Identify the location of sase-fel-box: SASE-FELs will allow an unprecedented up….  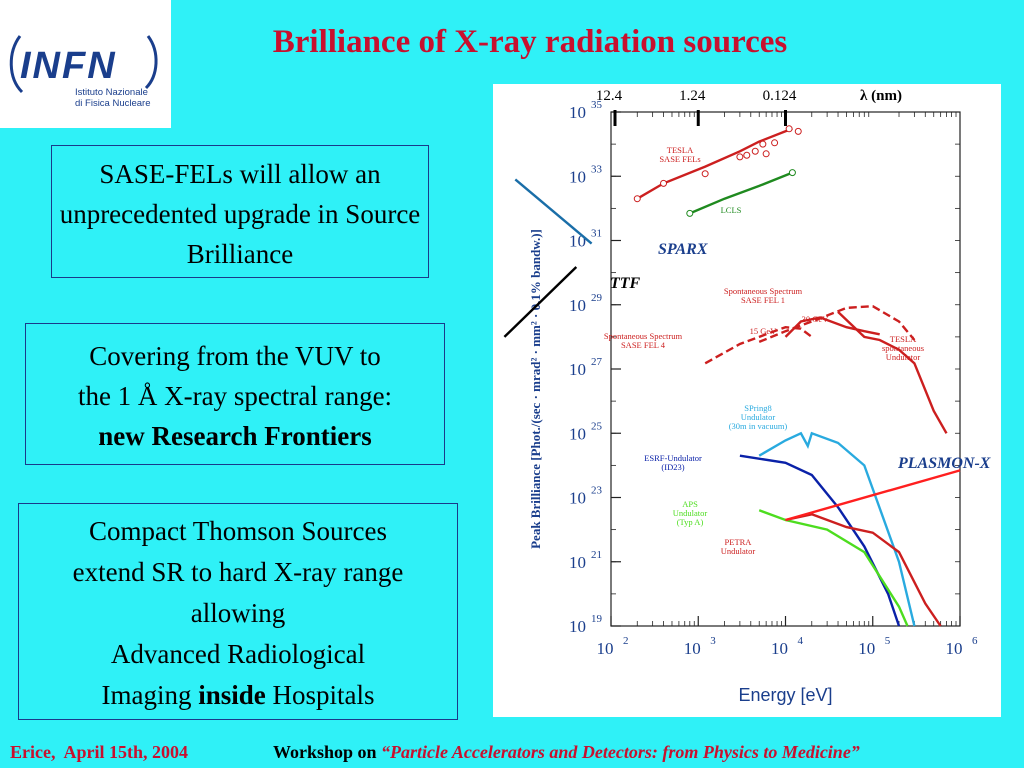
(240, 211).